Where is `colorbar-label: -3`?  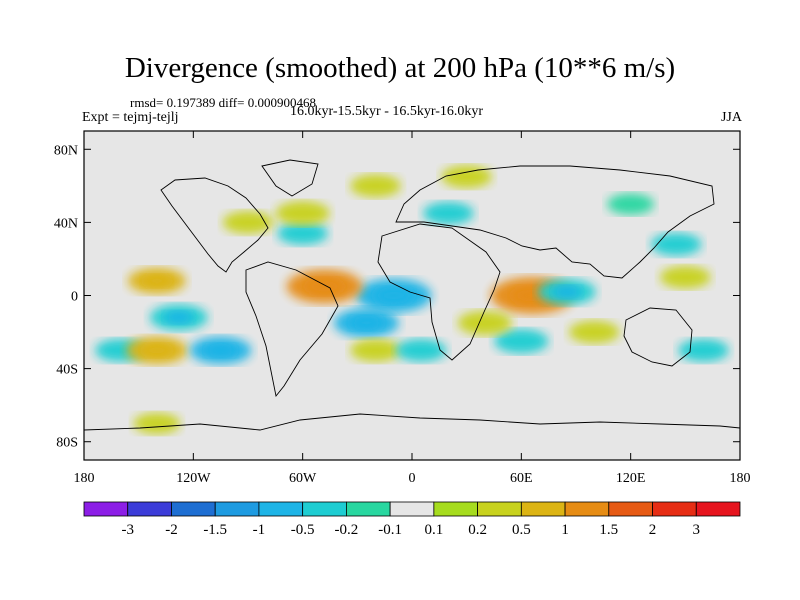 colorbar-label: -3 is located at coordinates (127, 530).